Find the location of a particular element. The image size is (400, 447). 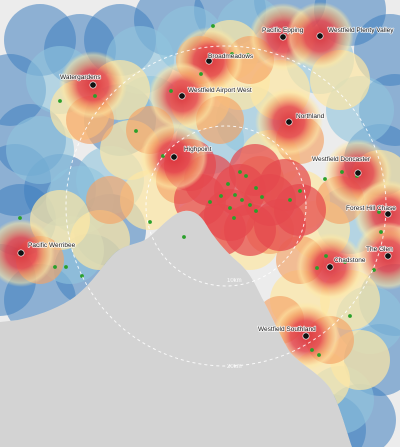

close-catchment is located at coordinates (110, 200).